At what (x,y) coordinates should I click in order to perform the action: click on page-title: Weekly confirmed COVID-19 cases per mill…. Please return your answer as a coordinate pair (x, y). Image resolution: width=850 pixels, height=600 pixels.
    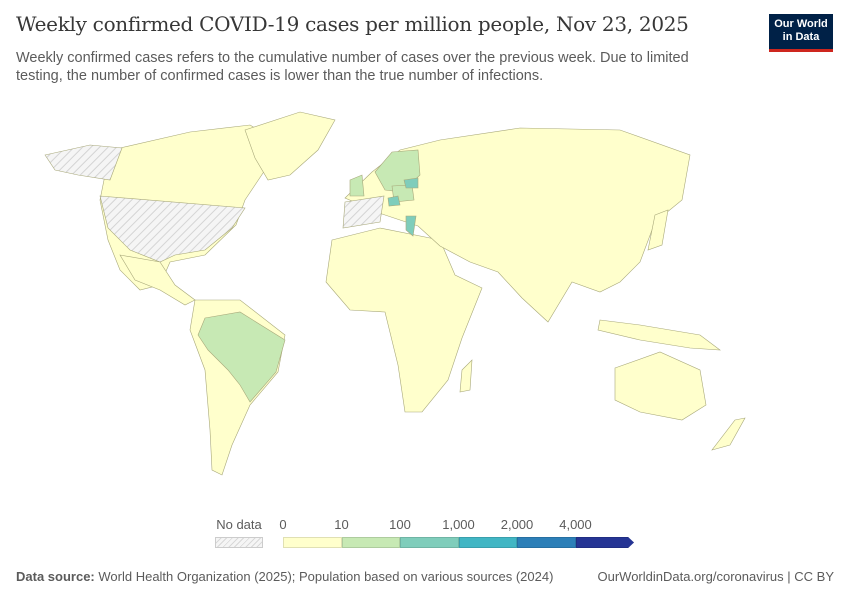
    Looking at the image, I should click on (352, 24).